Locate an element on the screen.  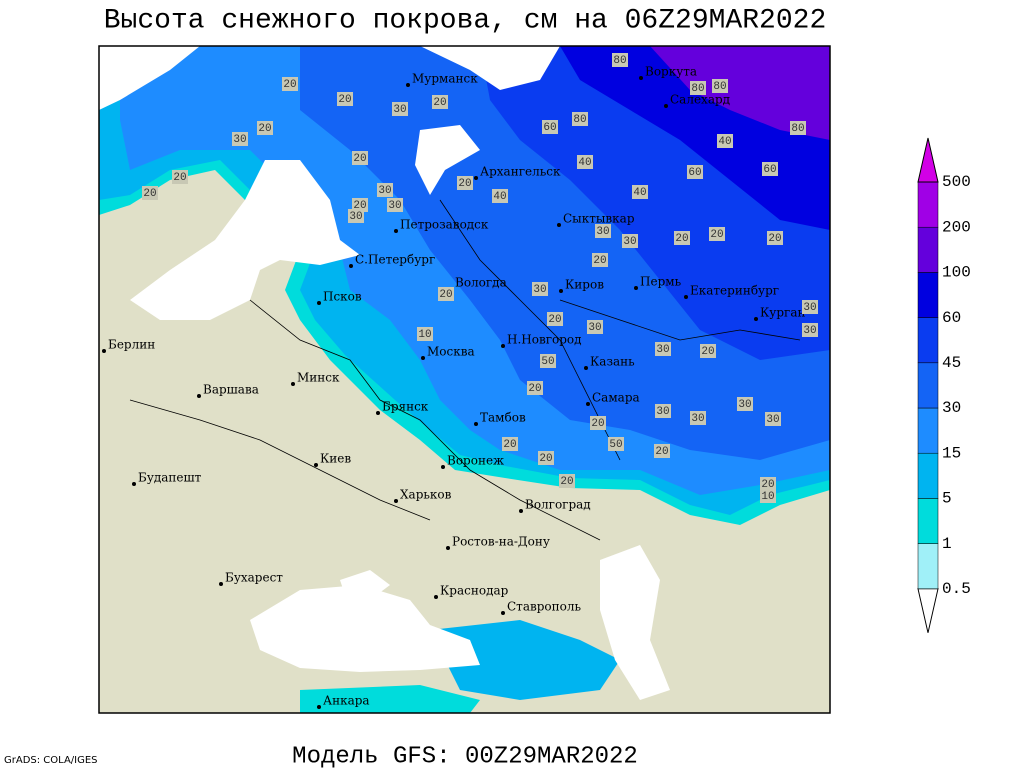
colorbar-label: 5 is located at coordinates (947, 499).